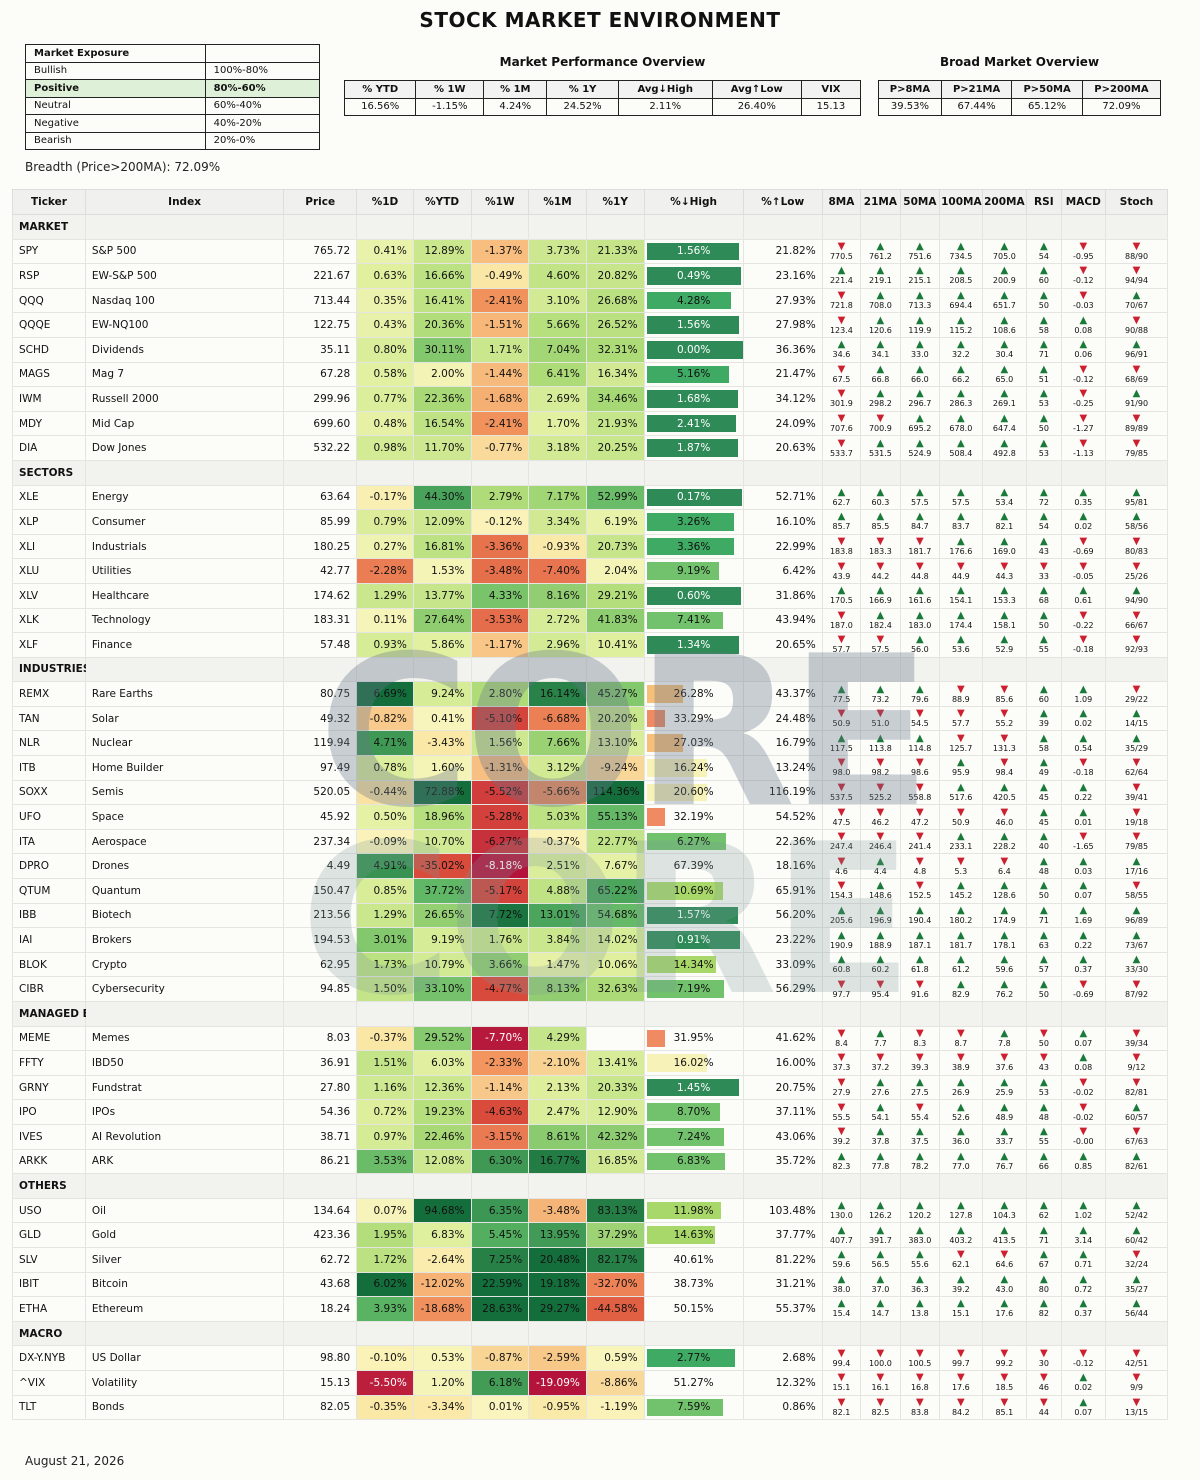 Image resolution: width=1200 pixels, height=1480 pixels. What do you see at coordinates (1137, 822) in the screenshot?
I see `stoch-value: 19/18` at bounding box center [1137, 822].